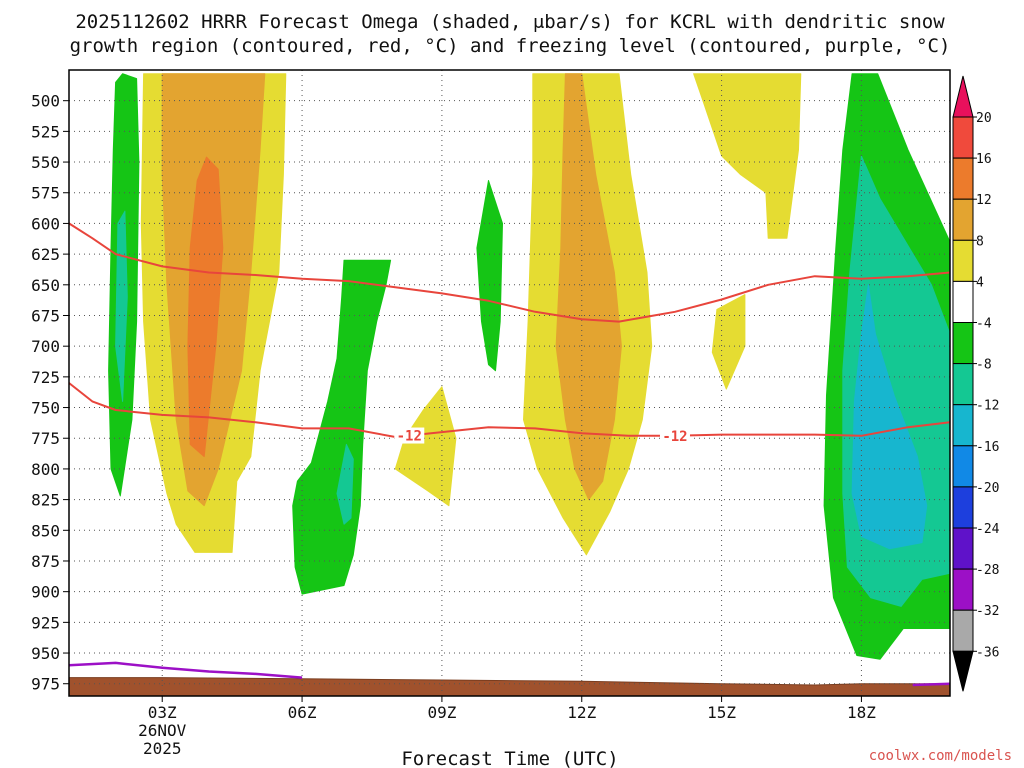  What do you see at coordinates (45, 315) in the screenshot?
I see `y-tick-label-675: 675` at bounding box center [45, 315].